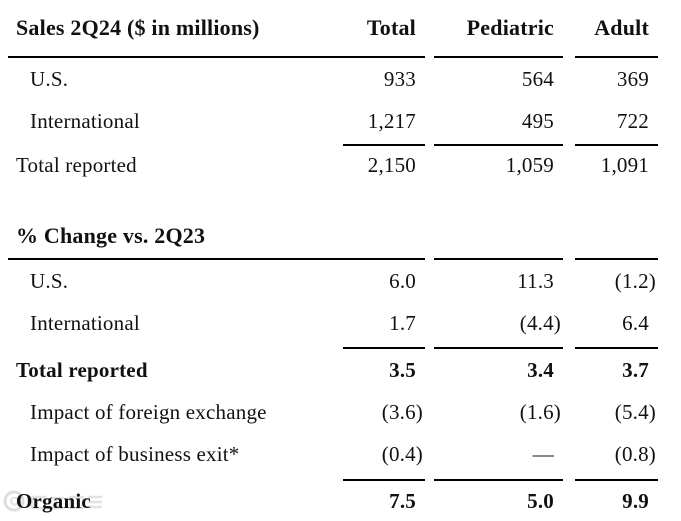 The height and width of the screenshot is (521, 681). I want to click on table-row-total-reported-sales: Total reported 2,150 1,059 1,091, so click(344, 165).